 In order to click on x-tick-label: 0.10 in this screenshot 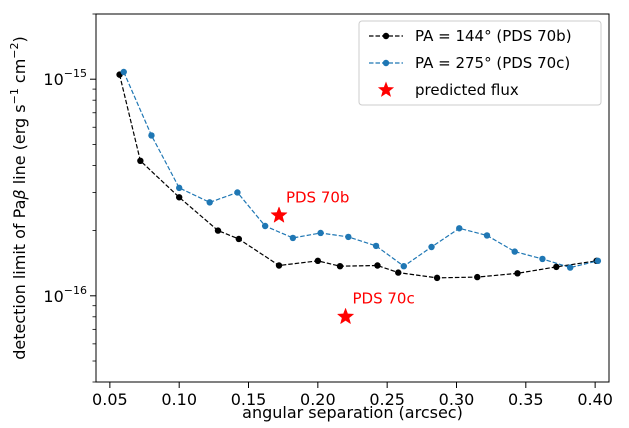, I will do `click(179, 399)`.